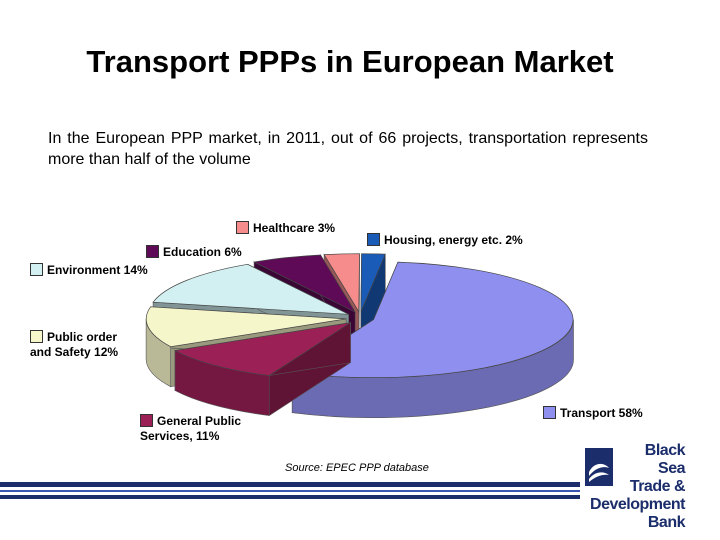  Describe the element at coordinates (373, 239) in the screenshot. I see `legend-swatch-housing` at that location.